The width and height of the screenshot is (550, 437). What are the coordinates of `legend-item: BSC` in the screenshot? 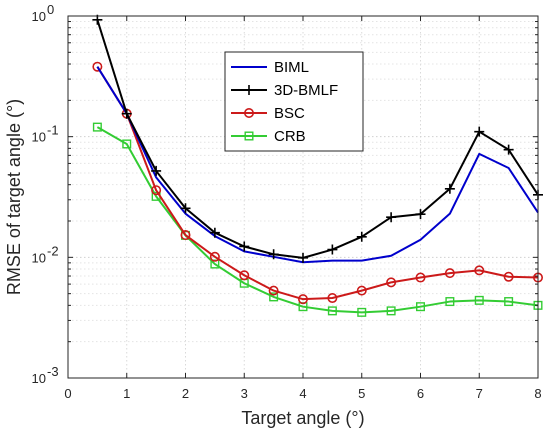 It's located at (268, 113).